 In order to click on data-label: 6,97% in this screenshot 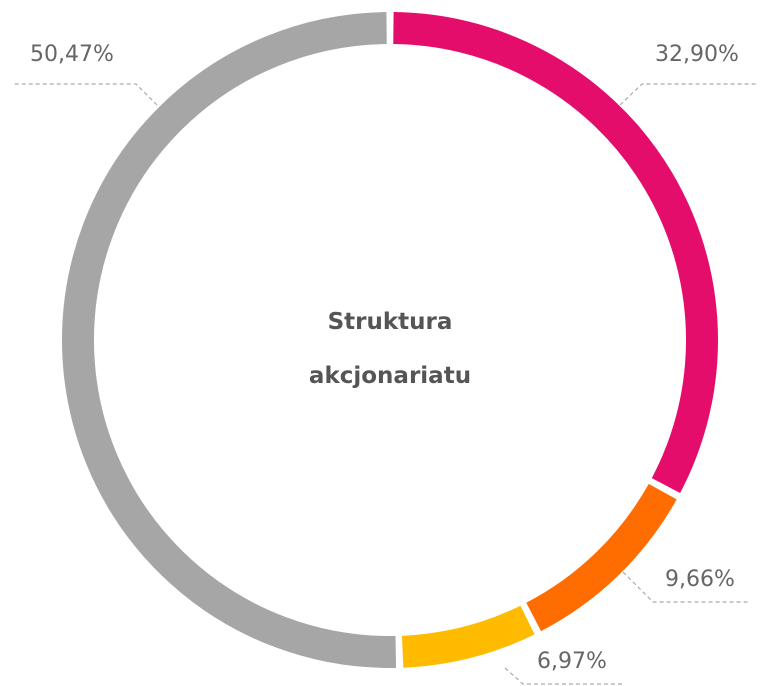, I will do `click(572, 661)`.